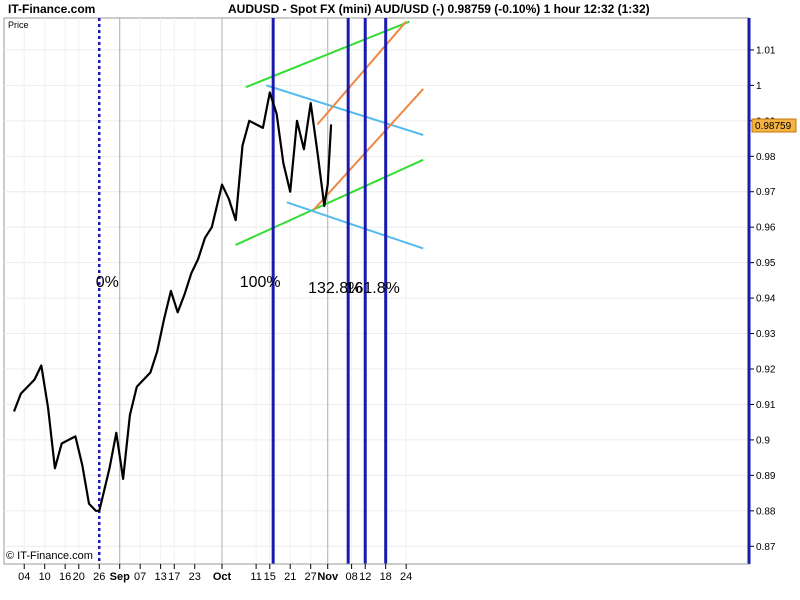  Describe the element at coordinates (766, 192) in the screenshot. I see `y-tick-label: 0.97` at that location.